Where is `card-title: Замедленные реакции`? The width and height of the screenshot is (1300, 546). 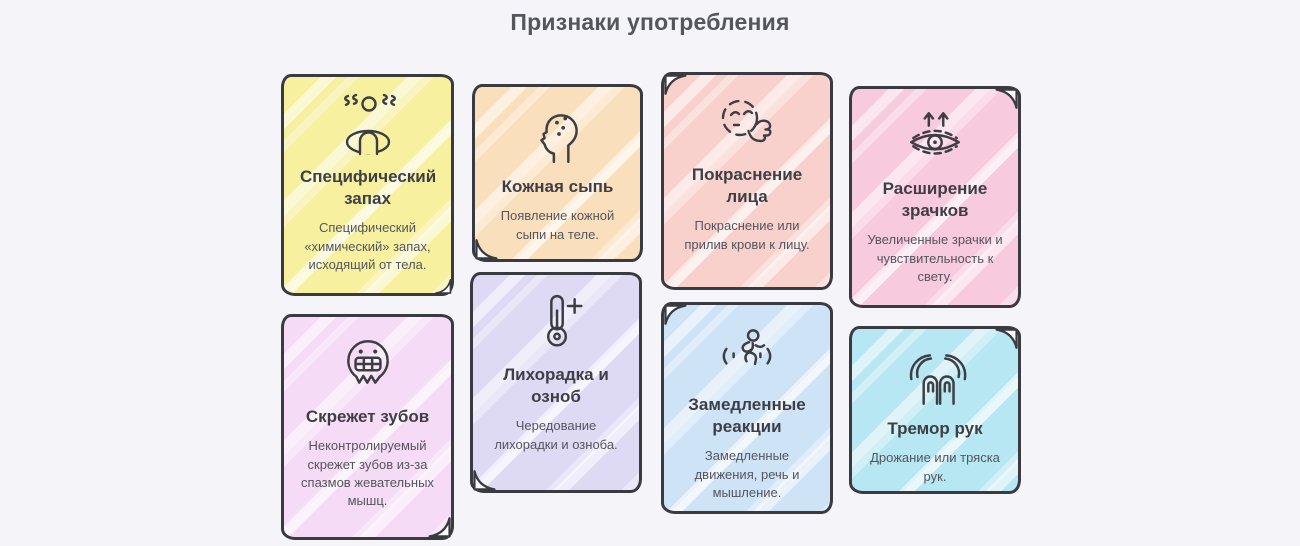 card-title: Замедленные реакции is located at coordinates (747, 416).